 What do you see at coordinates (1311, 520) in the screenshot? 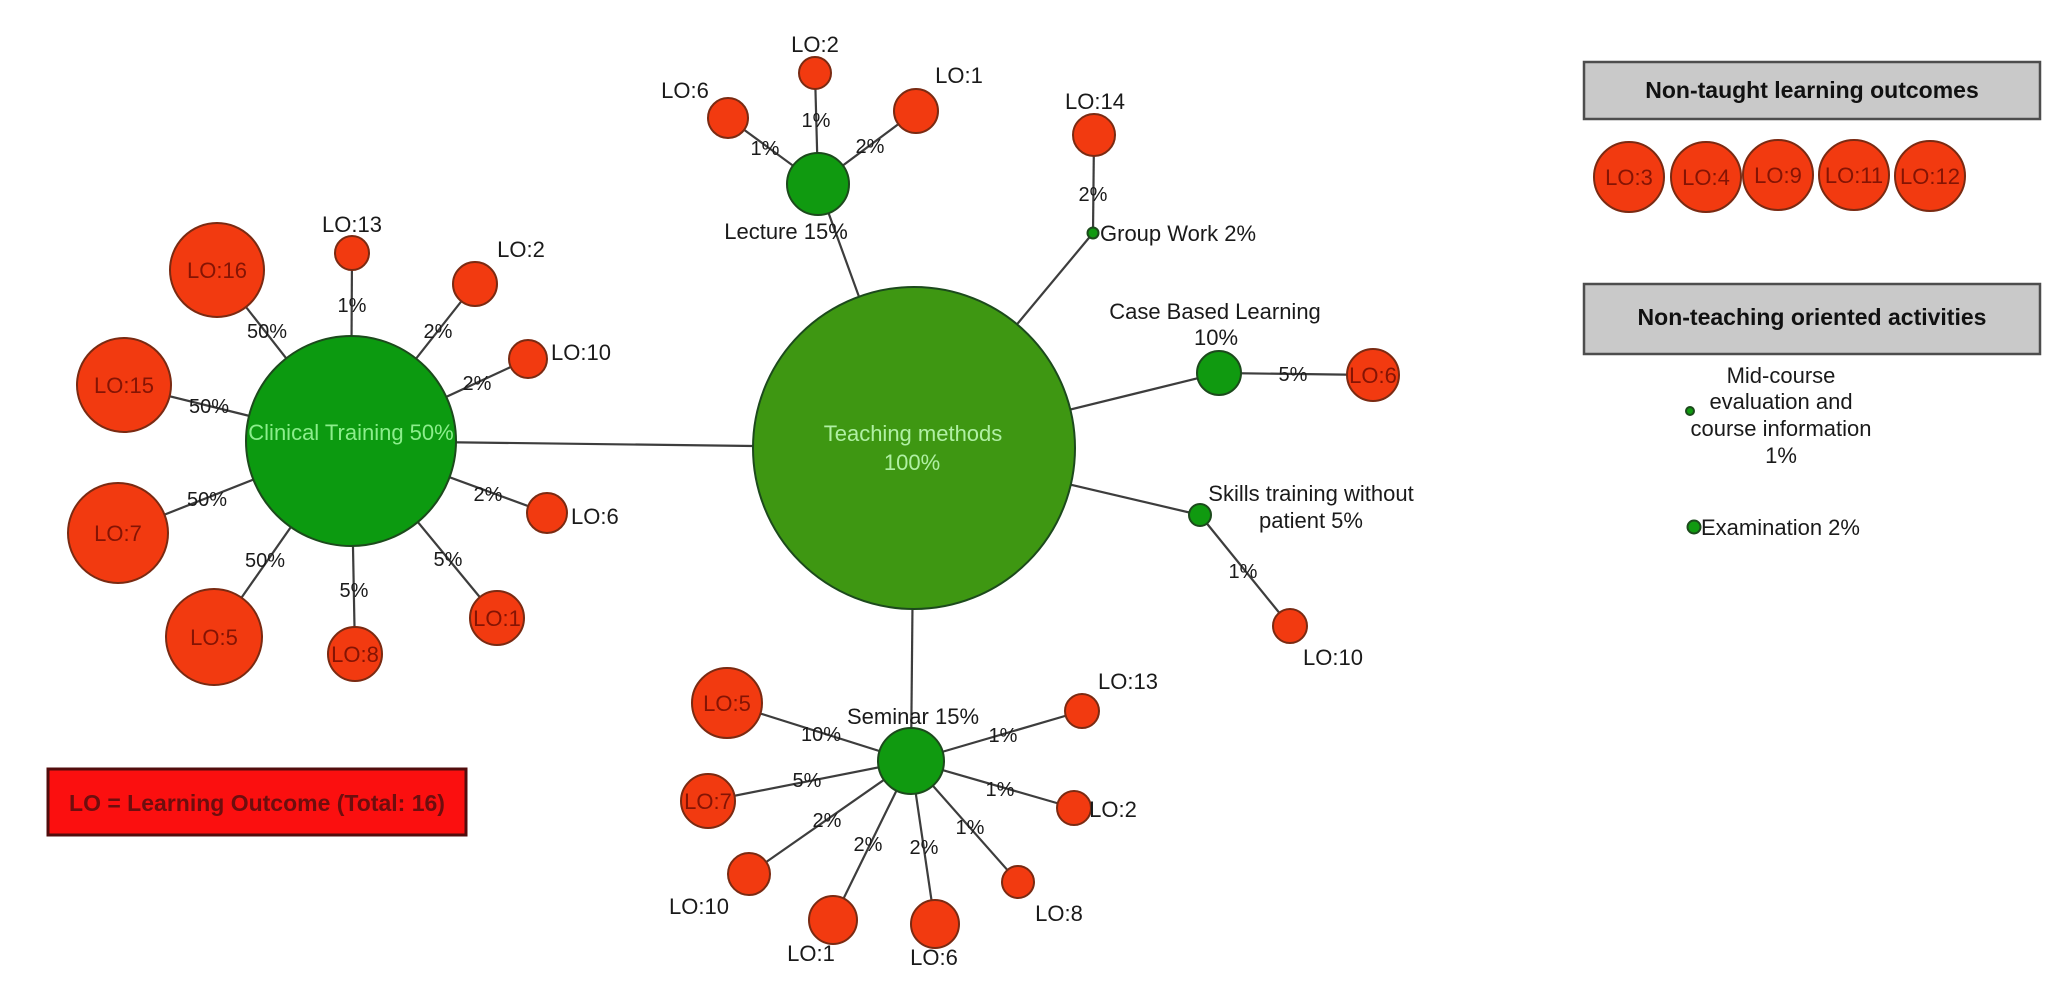
I see `svg-text: patient 5%` at bounding box center [1311, 520].